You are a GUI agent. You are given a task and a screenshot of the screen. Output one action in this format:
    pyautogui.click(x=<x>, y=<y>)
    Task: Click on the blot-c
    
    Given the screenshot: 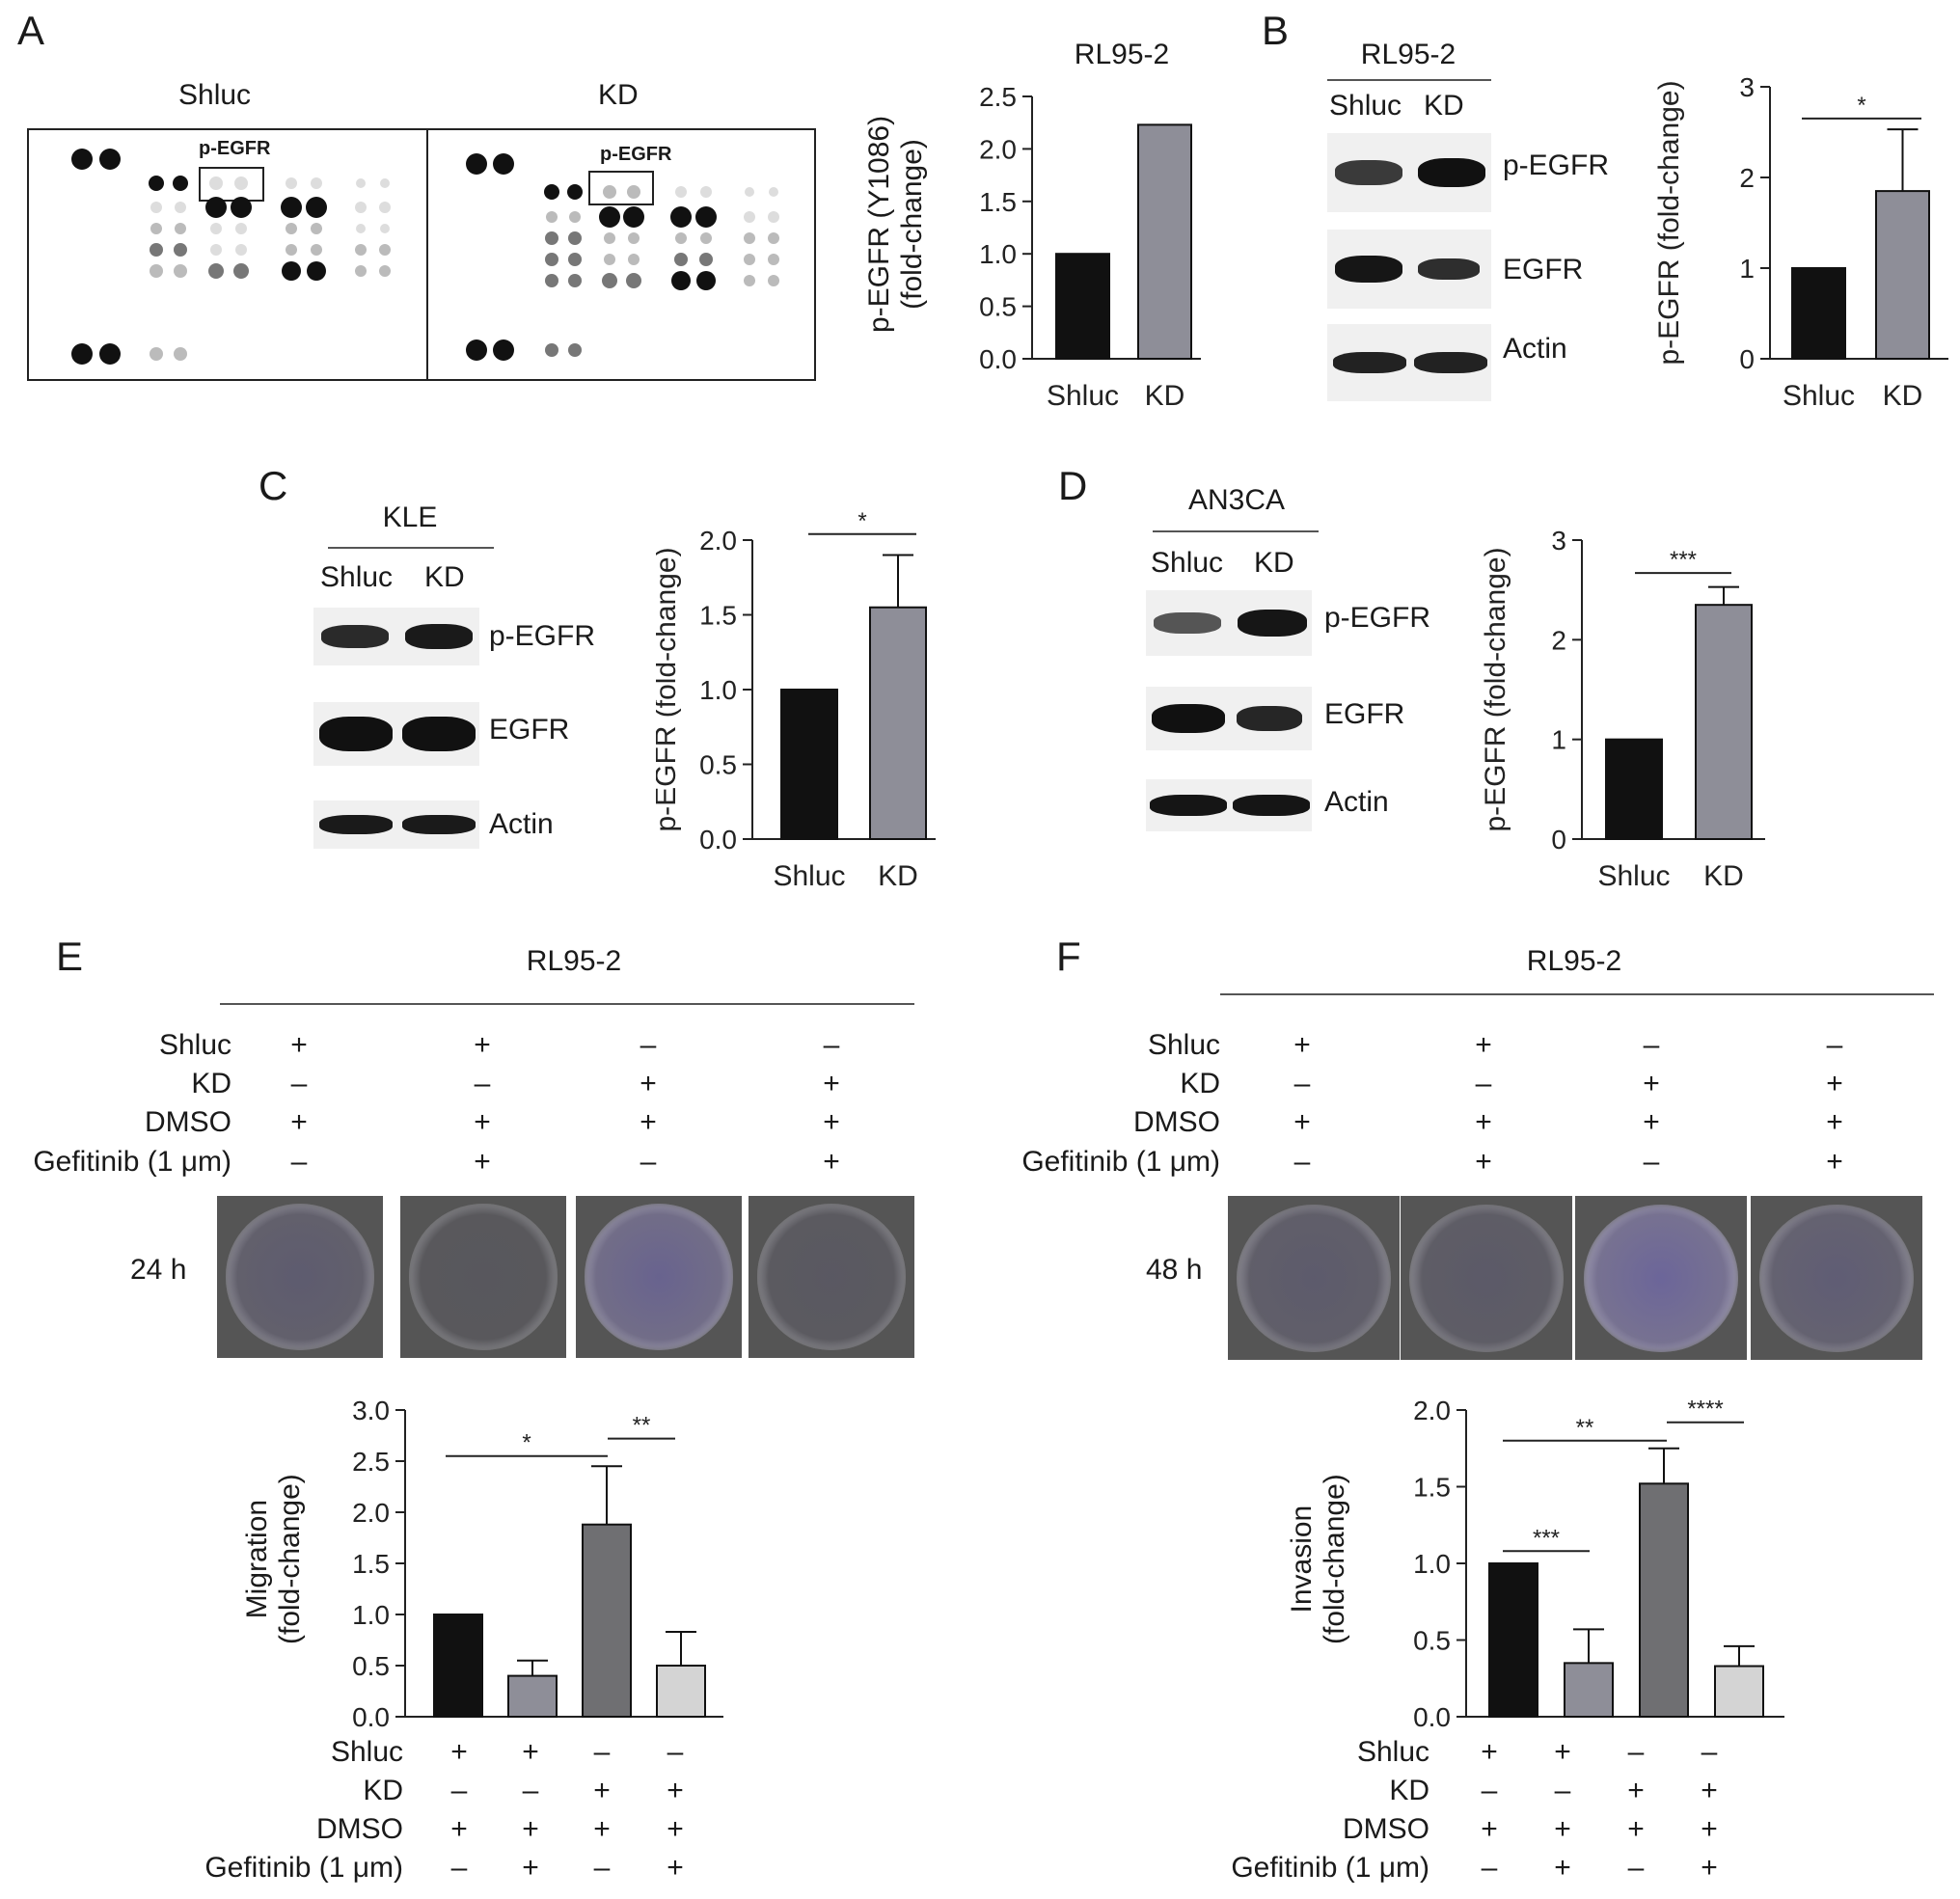 What is the action you would take?
    pyautogui.click(x=396, y=728)
    